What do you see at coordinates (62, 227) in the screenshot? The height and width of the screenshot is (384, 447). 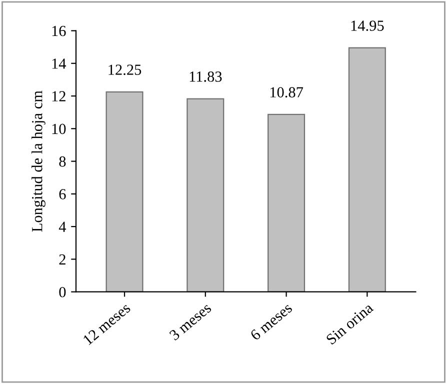 I see `y-tick-label: 4` at bounding box center [62, 227].